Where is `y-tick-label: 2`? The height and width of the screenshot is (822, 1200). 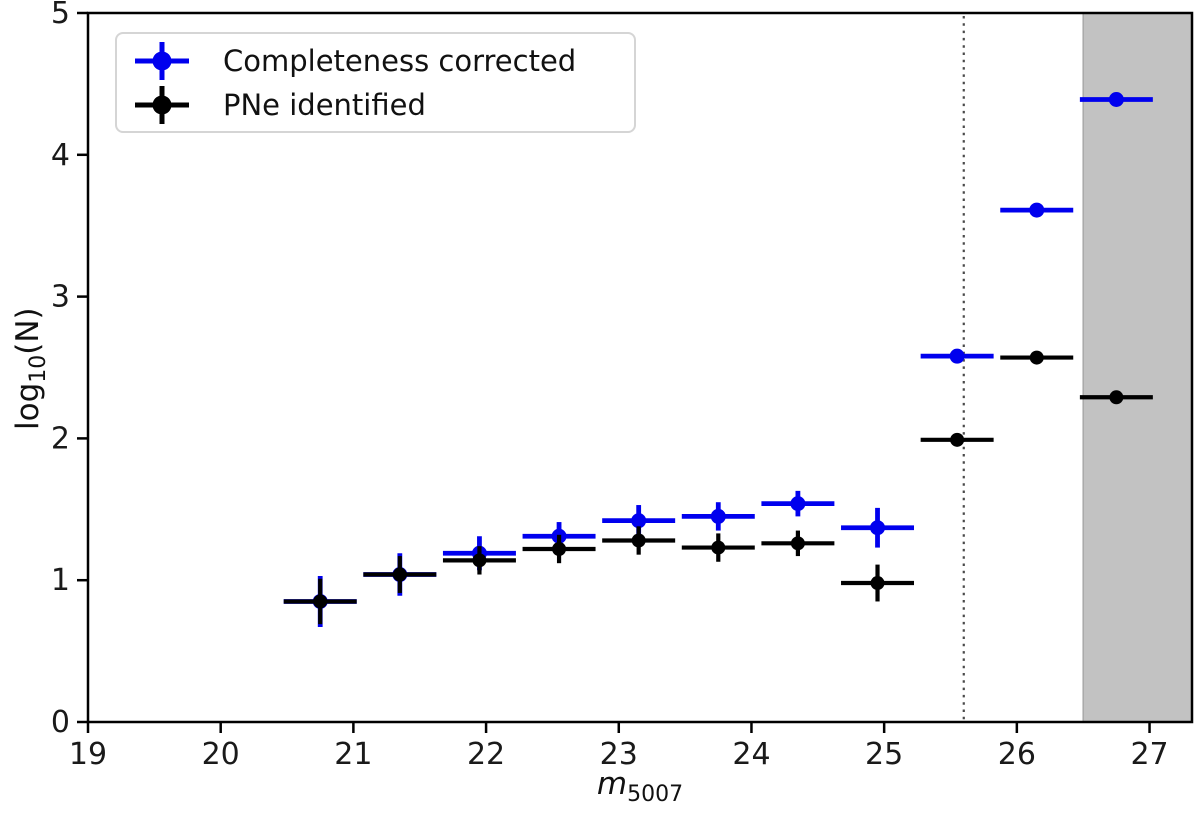 y-tick-label: 2 is located at coordinates (60, 438).